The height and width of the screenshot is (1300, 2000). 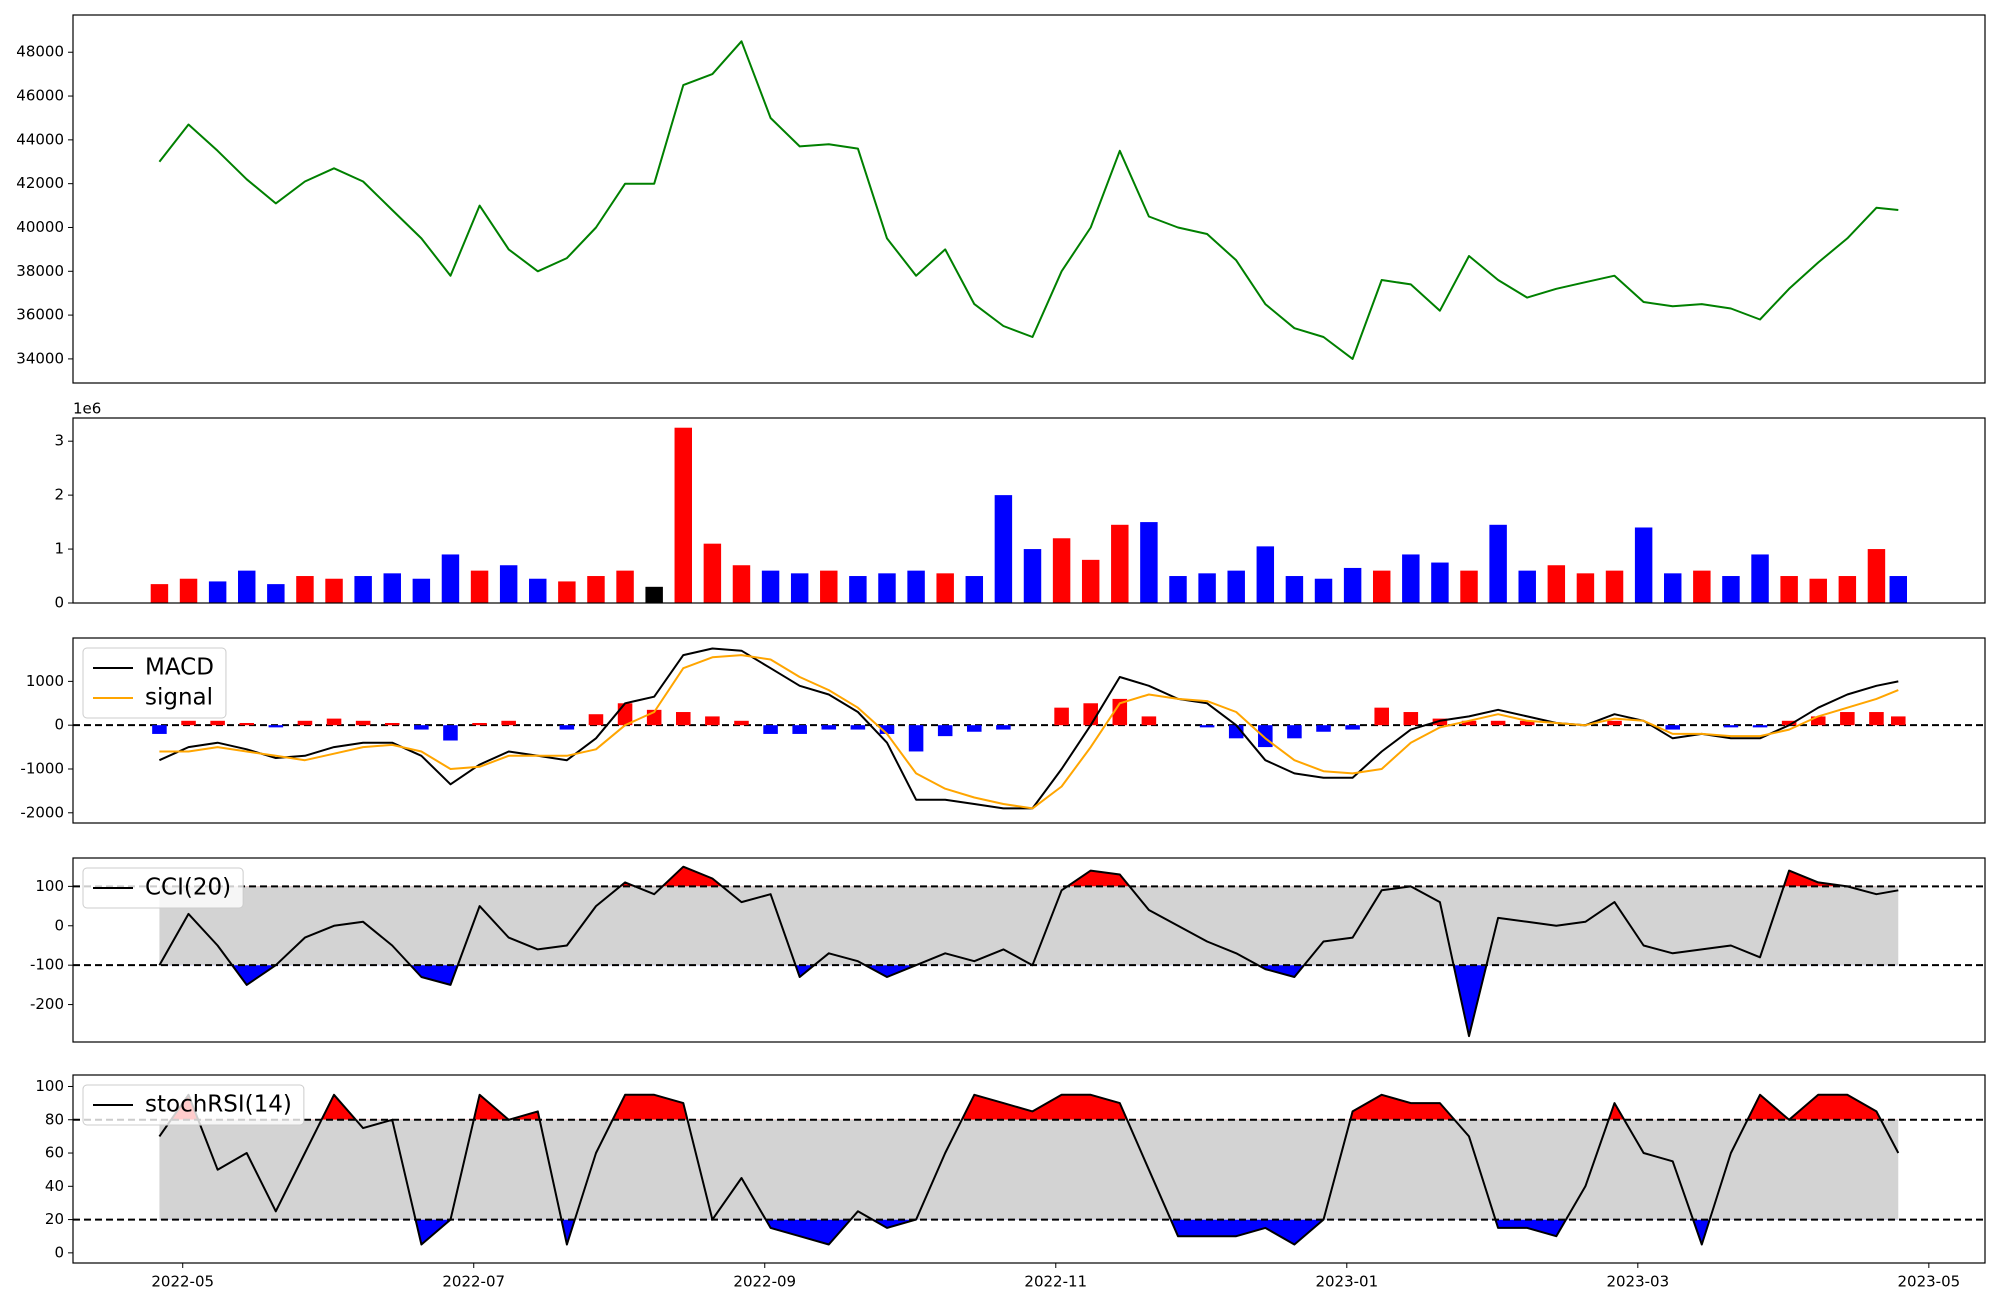 I want to click on x-tick-label: 2022-07, so click(x=473, y=1282).